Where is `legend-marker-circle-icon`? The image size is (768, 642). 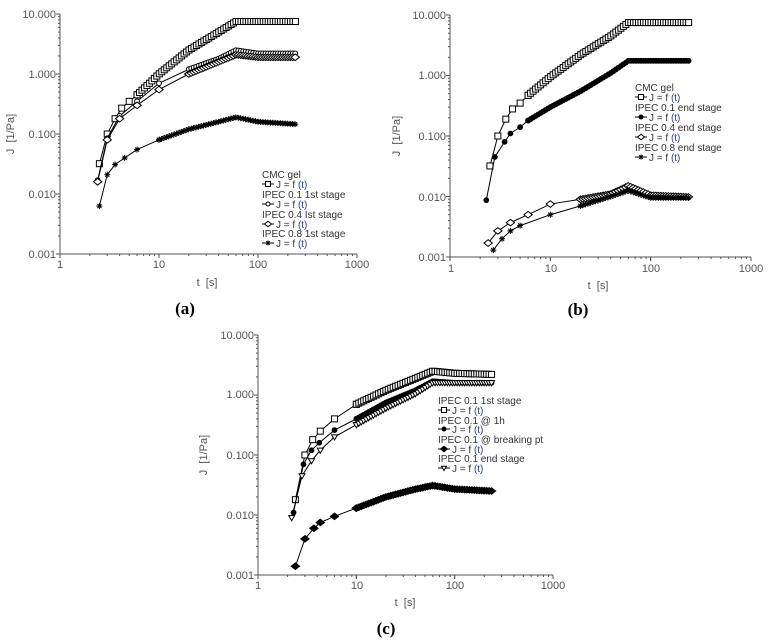 legend-marker-circle-icon is located at coordinates (268, 204).